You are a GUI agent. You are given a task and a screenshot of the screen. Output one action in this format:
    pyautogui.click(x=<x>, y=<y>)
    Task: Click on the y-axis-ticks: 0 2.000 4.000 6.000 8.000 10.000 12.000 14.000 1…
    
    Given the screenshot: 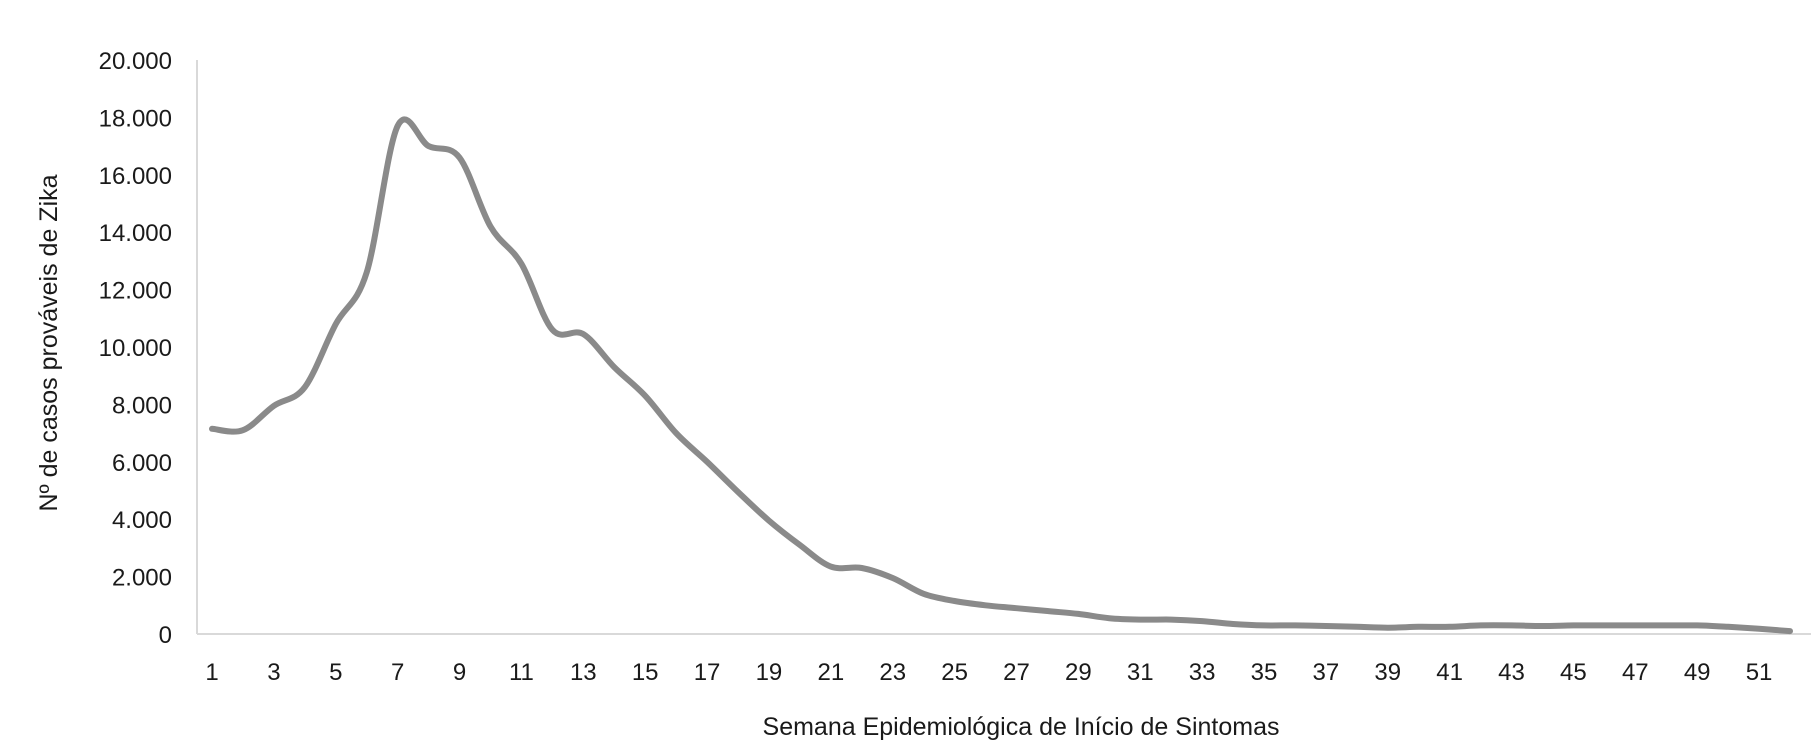 What is the action you would take?
    pyautogui.click(x=135, y=348)
    